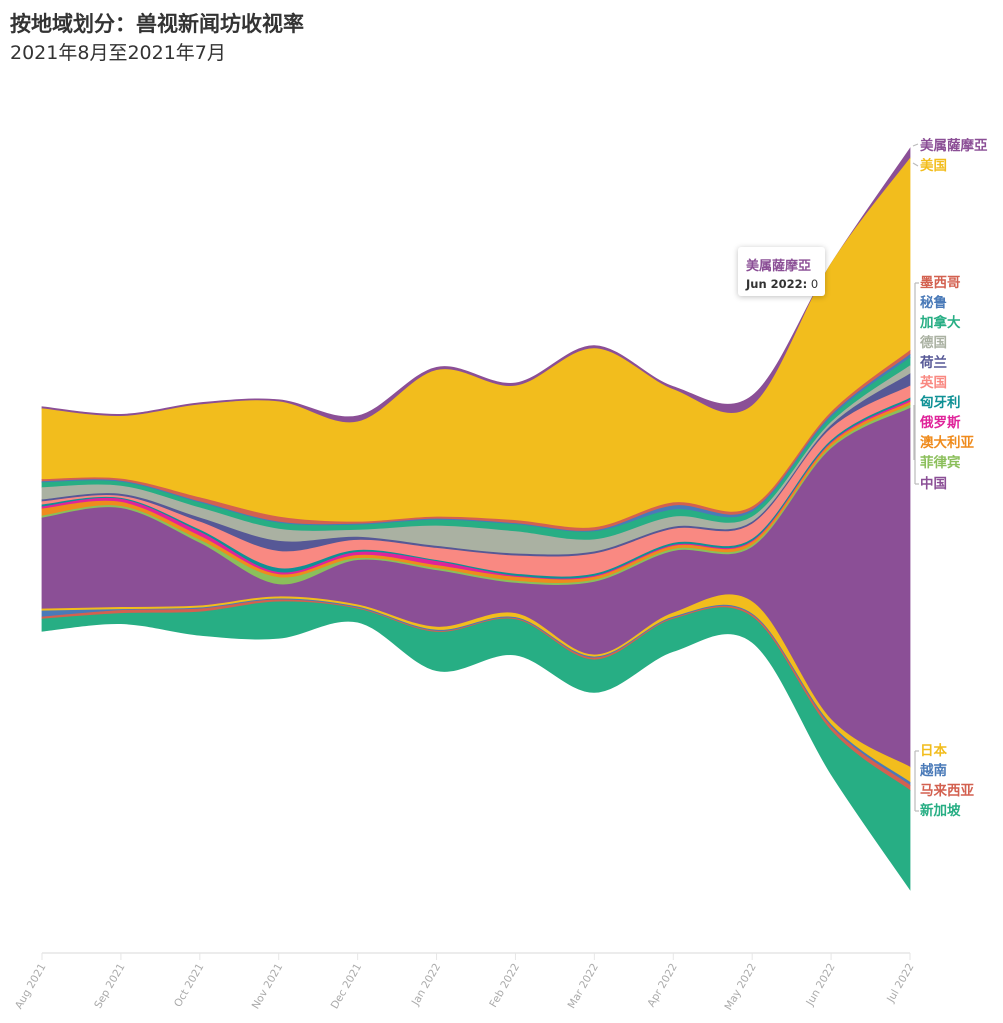 The height and width of the screenshot is (1023, 1003). Describe the element at coordinates (31, 987) in the screenshot. I see `x-tick-label: Aug 2021` at that location.